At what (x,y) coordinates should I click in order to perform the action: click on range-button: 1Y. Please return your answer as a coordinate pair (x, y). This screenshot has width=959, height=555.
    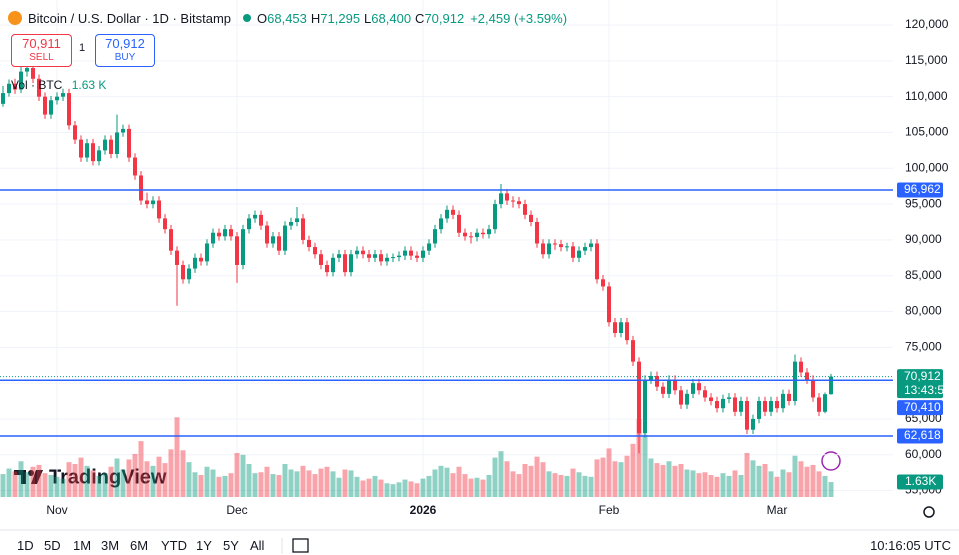
    Looking at the image, I should click on (204, 545).